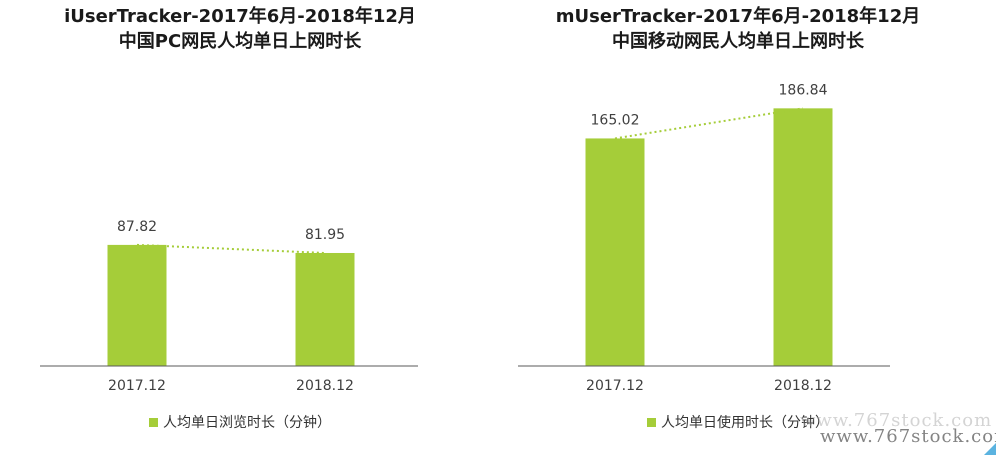 The height and width of the screenshot is (455, 996). Describe the element at coordinates (803, 90) in the screenshot. I see `data-label: 186.84` at that location.